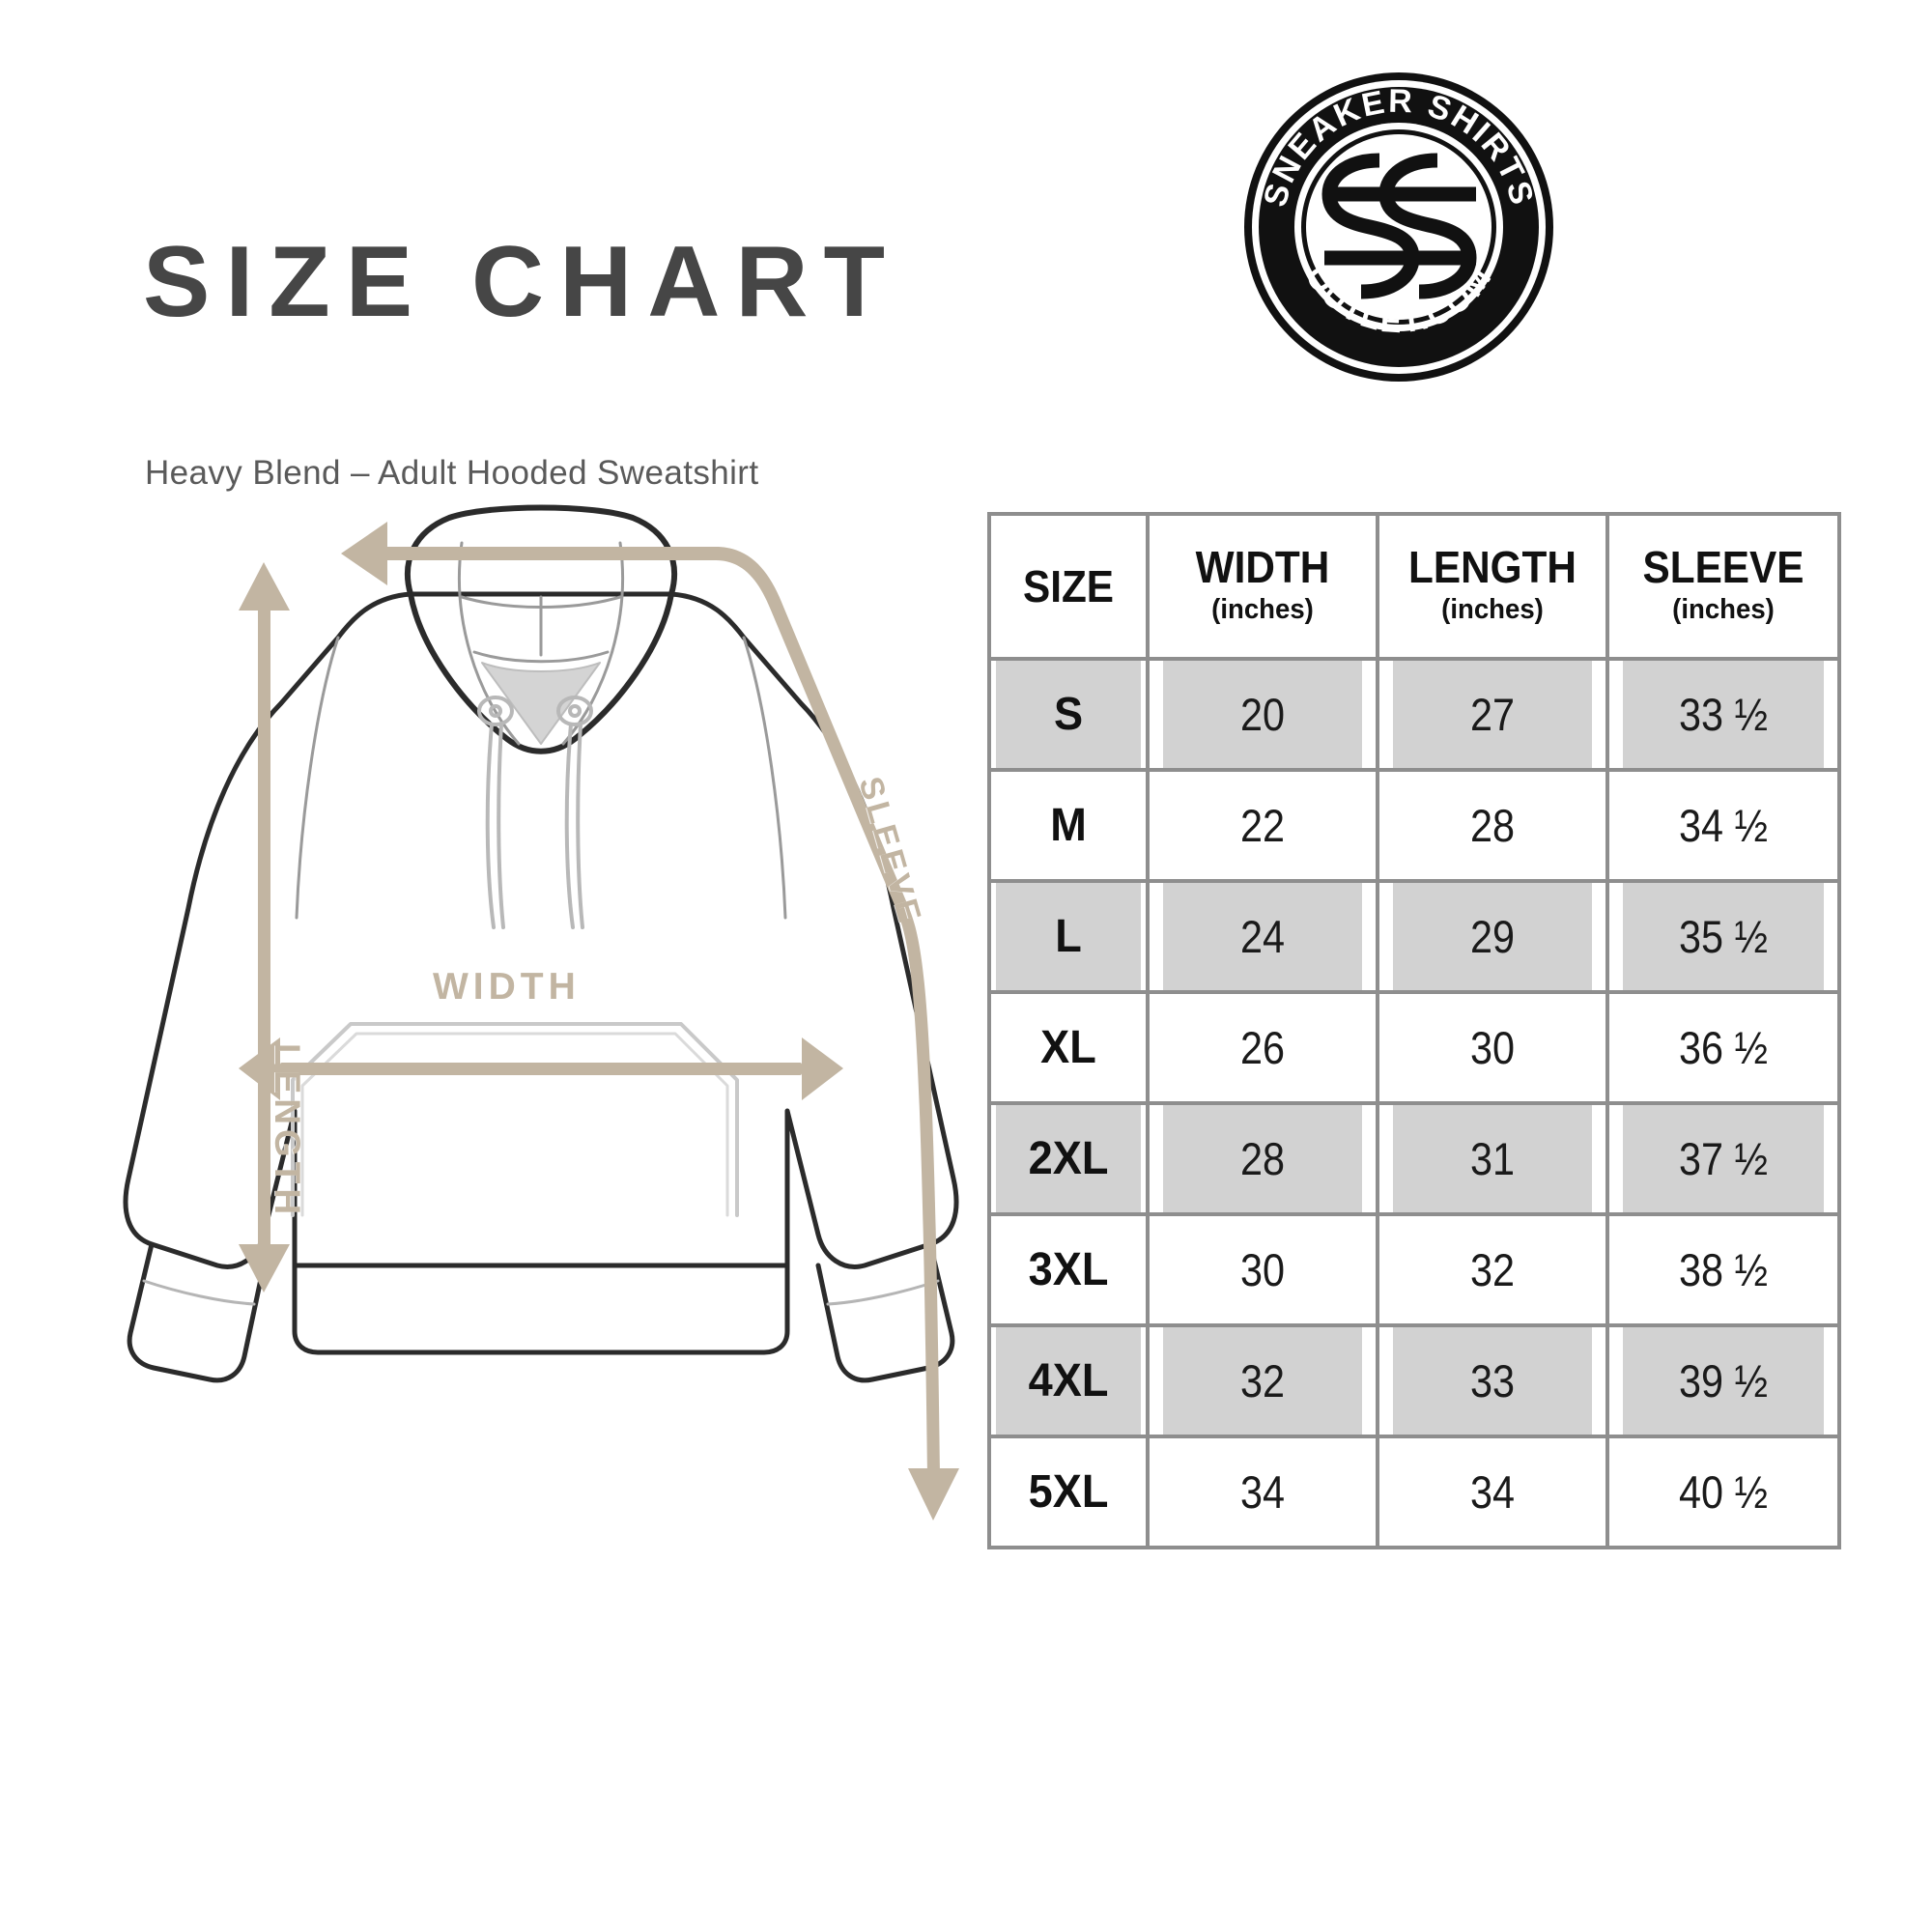 Image resolution: width=1932 pixels, height=1932 pixels. Describe the element at coordinates (287, 1131) in the screenshot. I see `length-measure-label: LENGTH` at that location.